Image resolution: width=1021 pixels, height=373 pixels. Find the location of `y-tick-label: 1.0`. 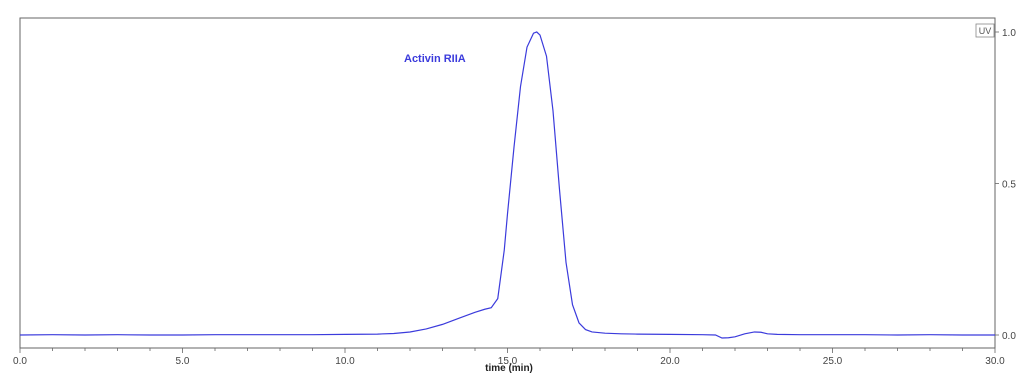

y-tick-label: 1.0 is located at coordinates (1009, 33).